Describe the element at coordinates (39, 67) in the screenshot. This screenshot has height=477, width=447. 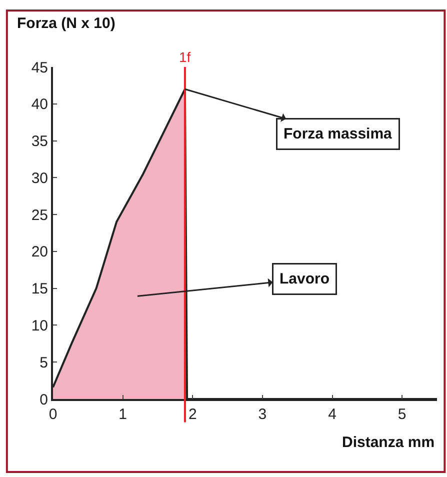
I see `y-tick-label: 45` at that location.